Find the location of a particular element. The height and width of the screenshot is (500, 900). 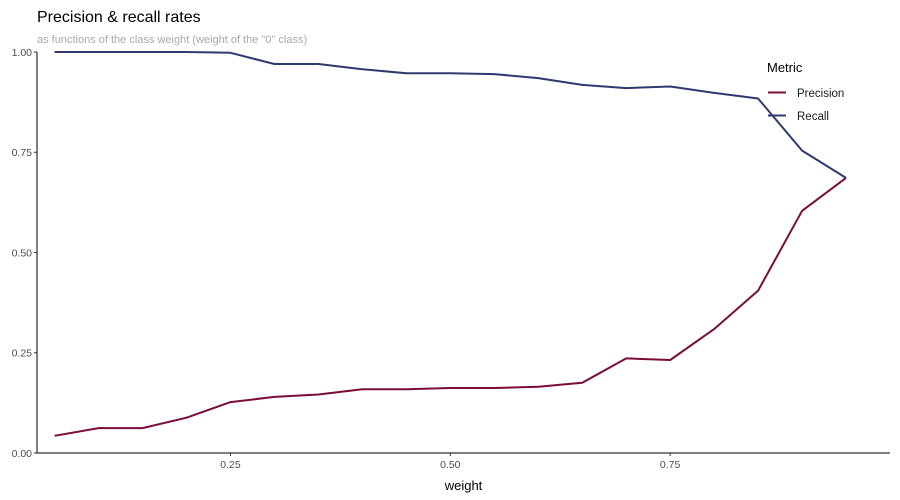

chart-title: Precision & recall rates is located at coordinates (119, 17).